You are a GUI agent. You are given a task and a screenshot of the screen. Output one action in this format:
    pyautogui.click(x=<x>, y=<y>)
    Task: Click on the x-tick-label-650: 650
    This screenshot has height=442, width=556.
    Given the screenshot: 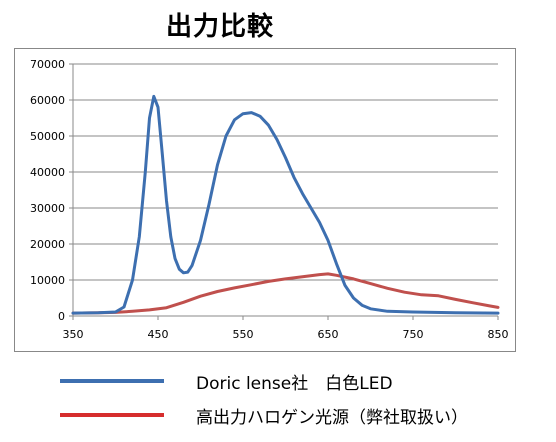 What is the action you would take?
    pyautogui.click(x=328, y=334)
    